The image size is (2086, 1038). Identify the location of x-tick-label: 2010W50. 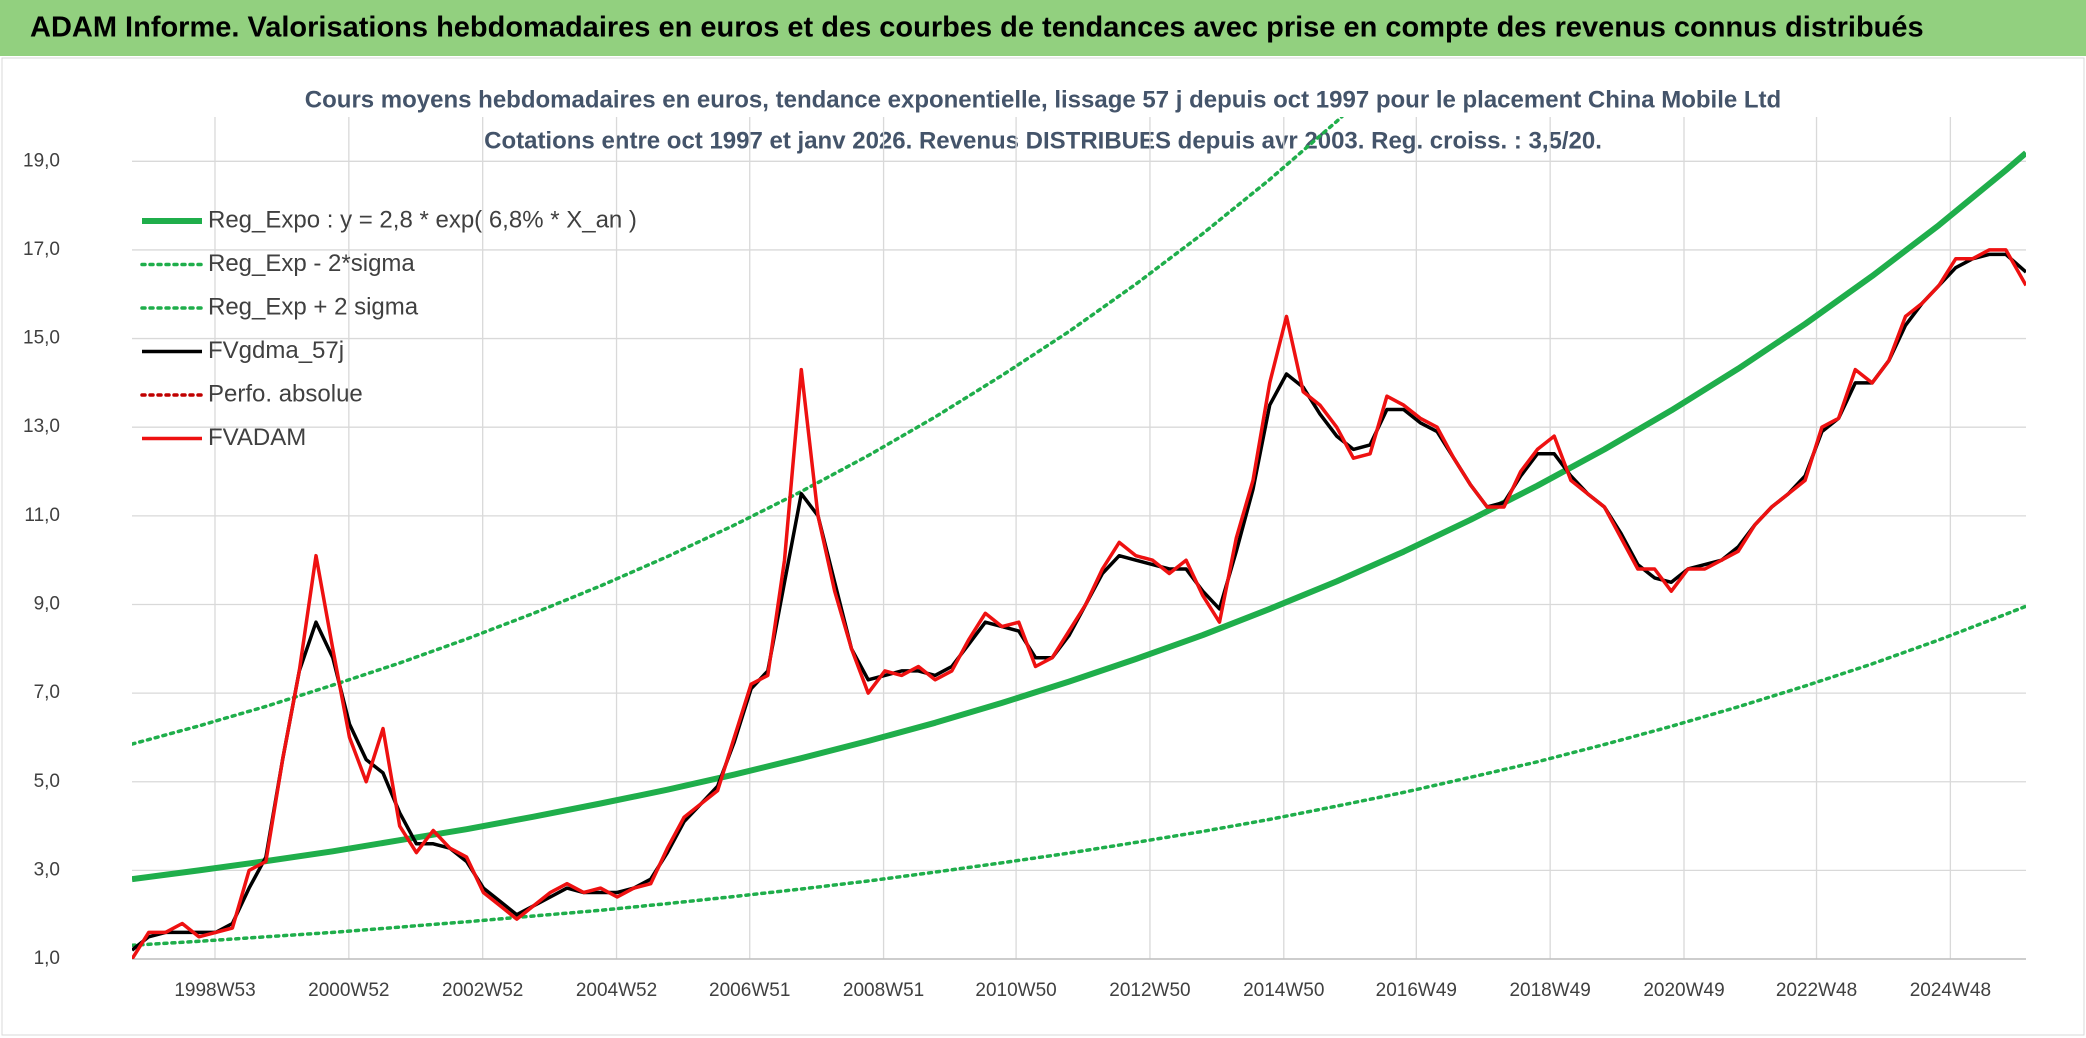
(1015, 990).